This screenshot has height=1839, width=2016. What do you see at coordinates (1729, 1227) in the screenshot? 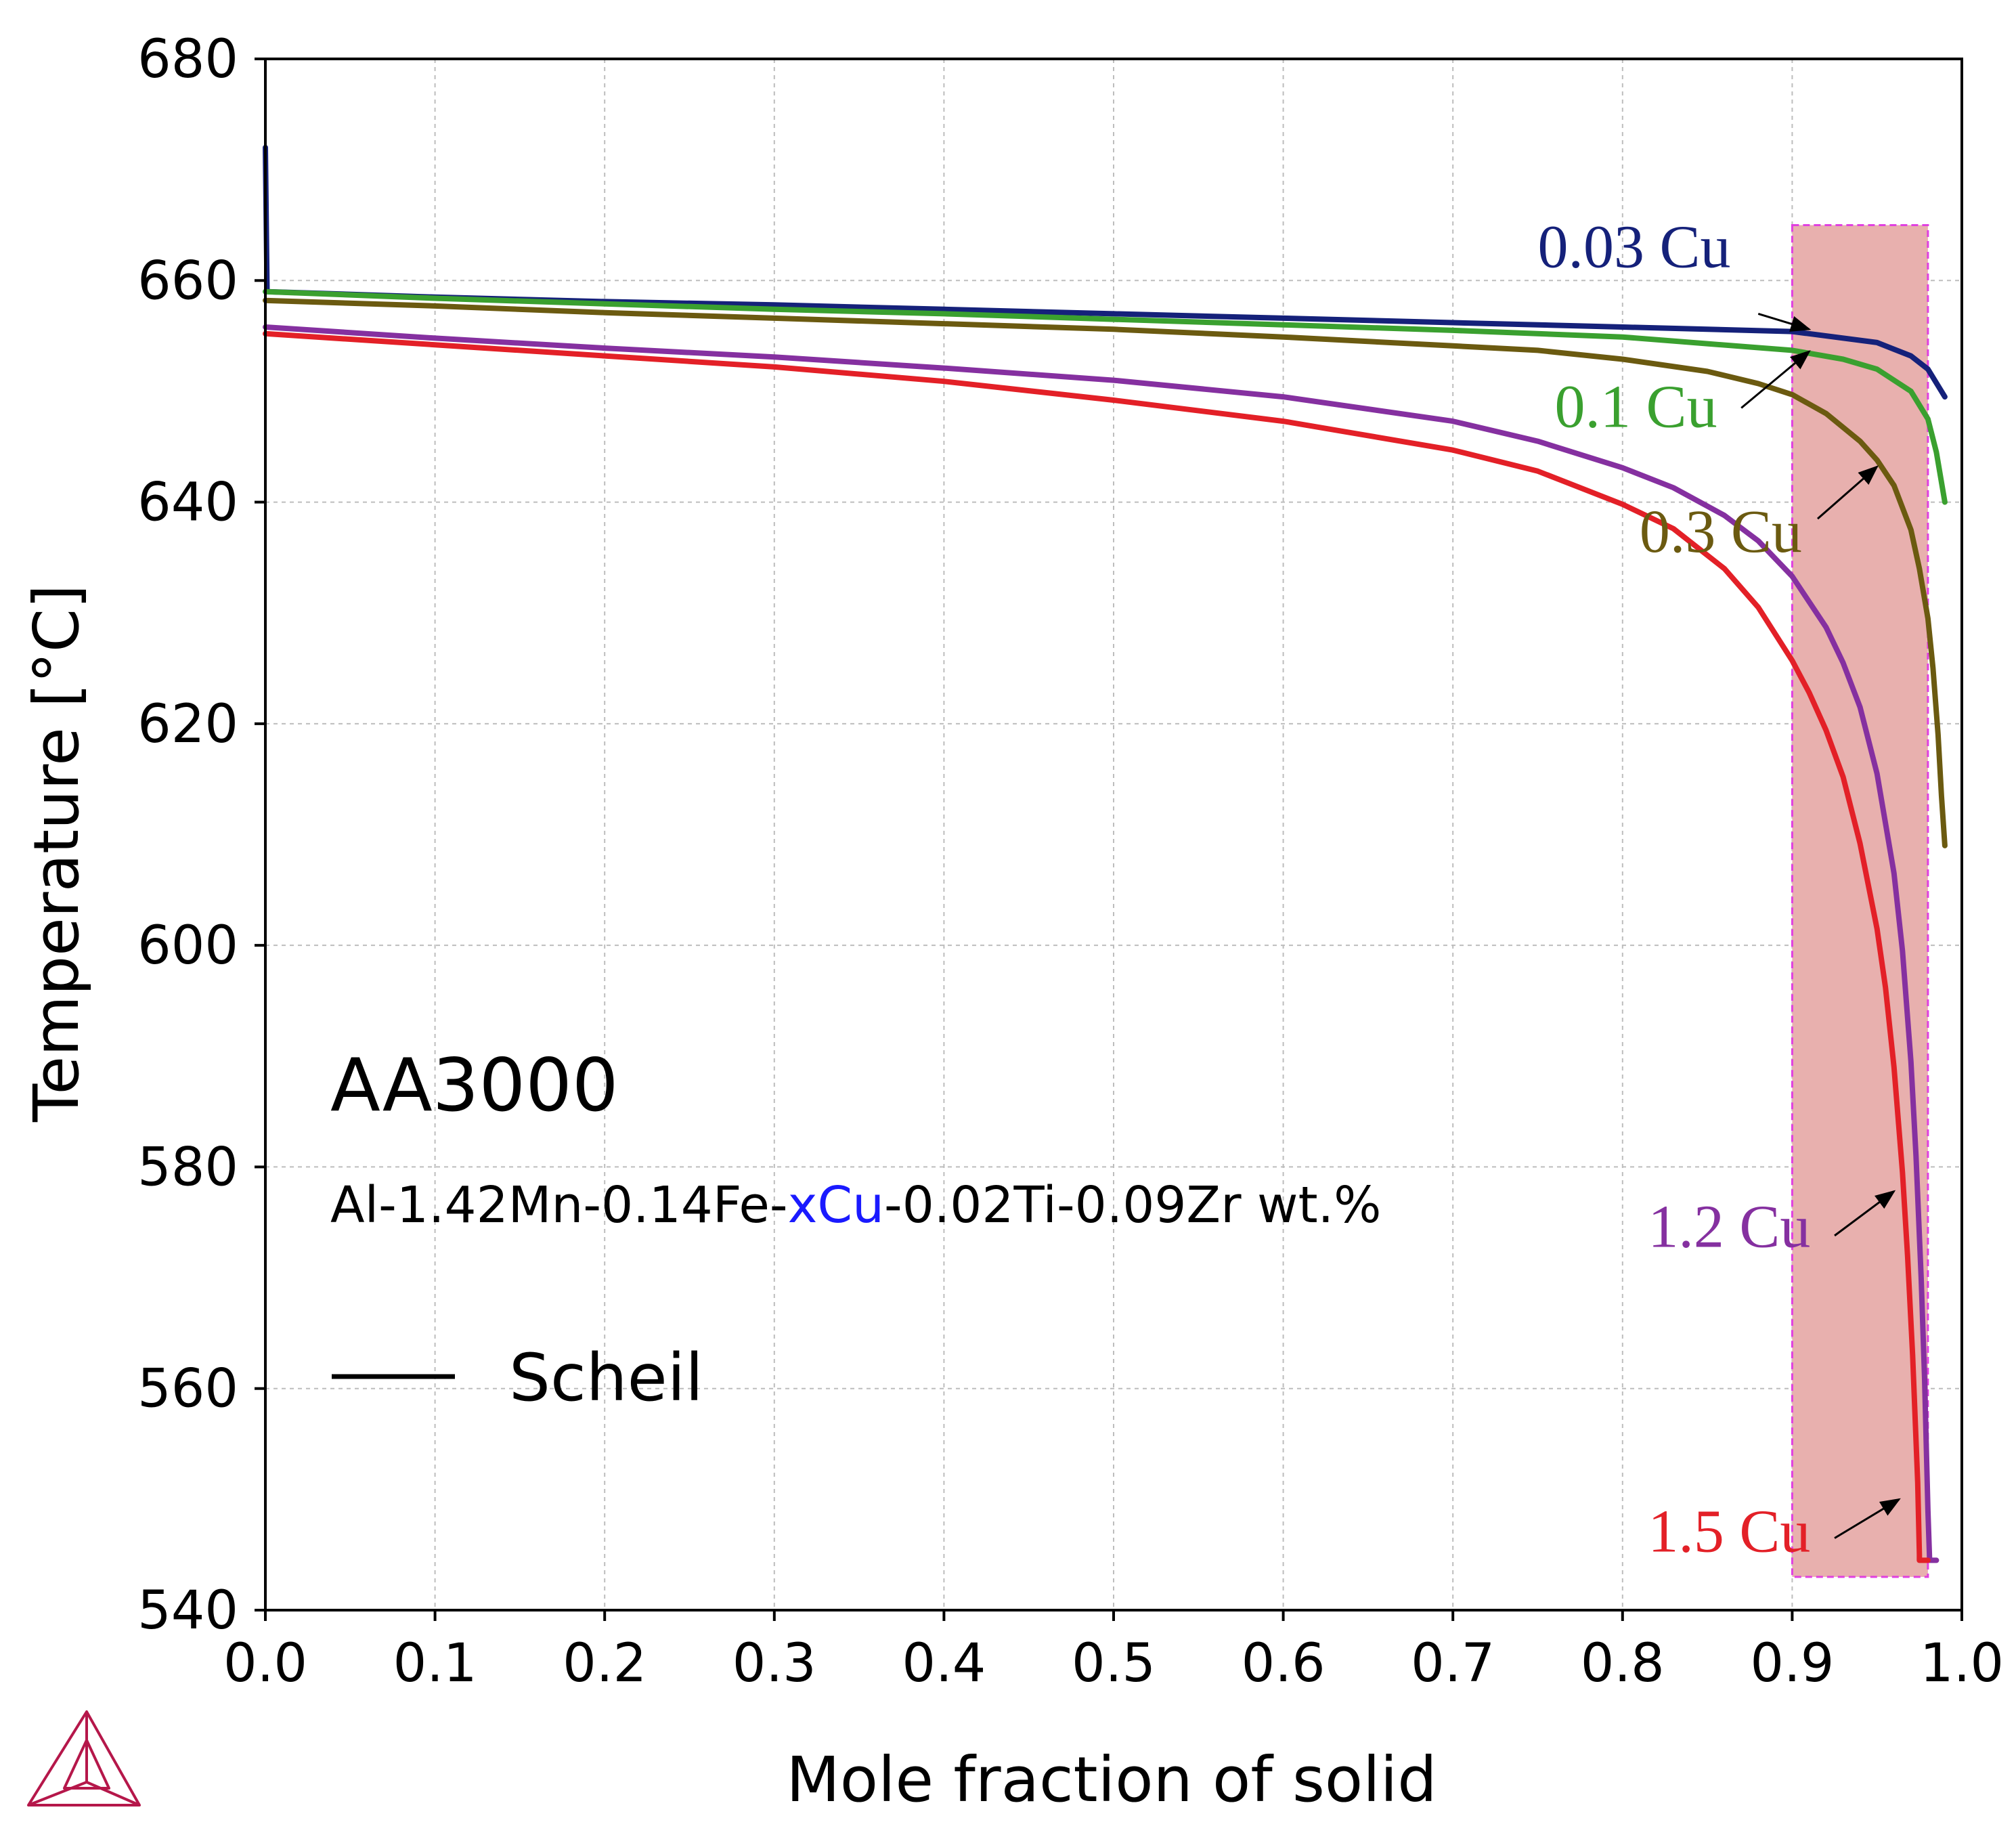
I see `series-label: 1.2 Cu` at bounding box center [1729, 1227].